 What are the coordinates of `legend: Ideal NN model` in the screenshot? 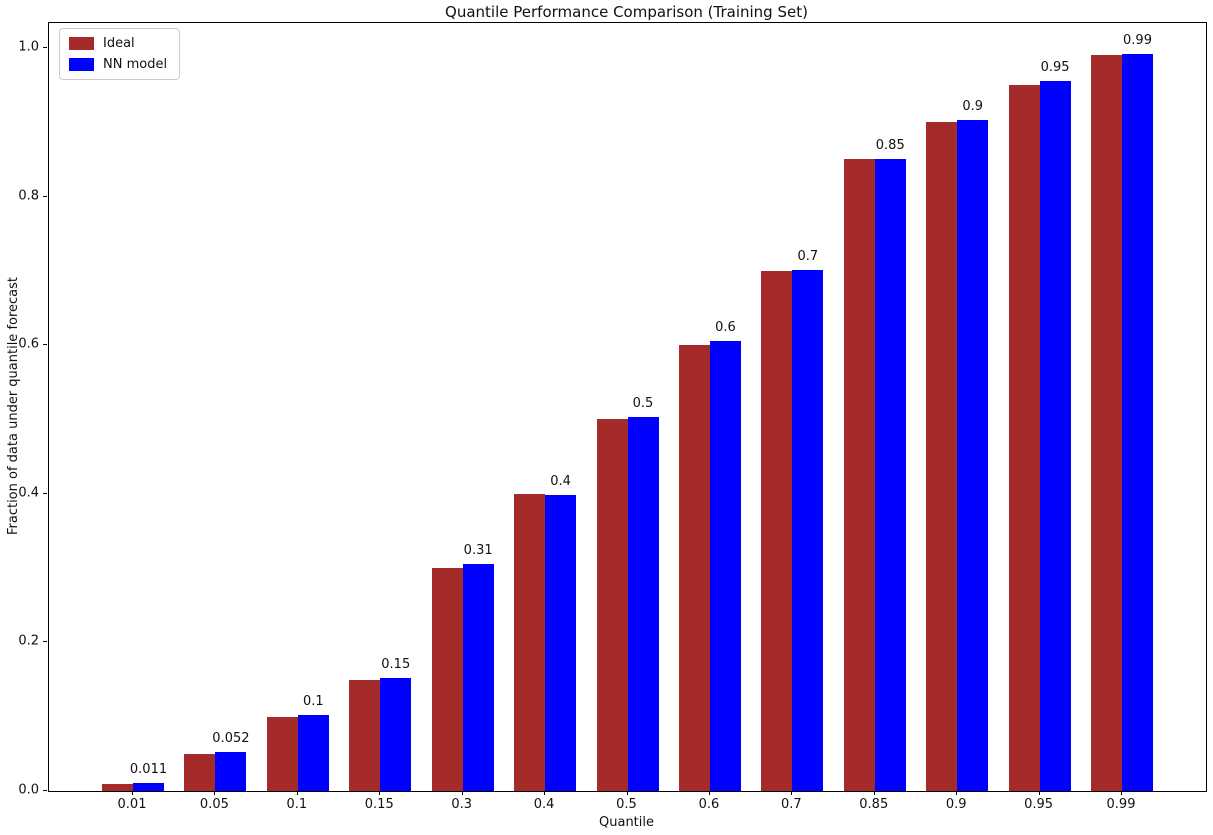 It's located at (120, 54).